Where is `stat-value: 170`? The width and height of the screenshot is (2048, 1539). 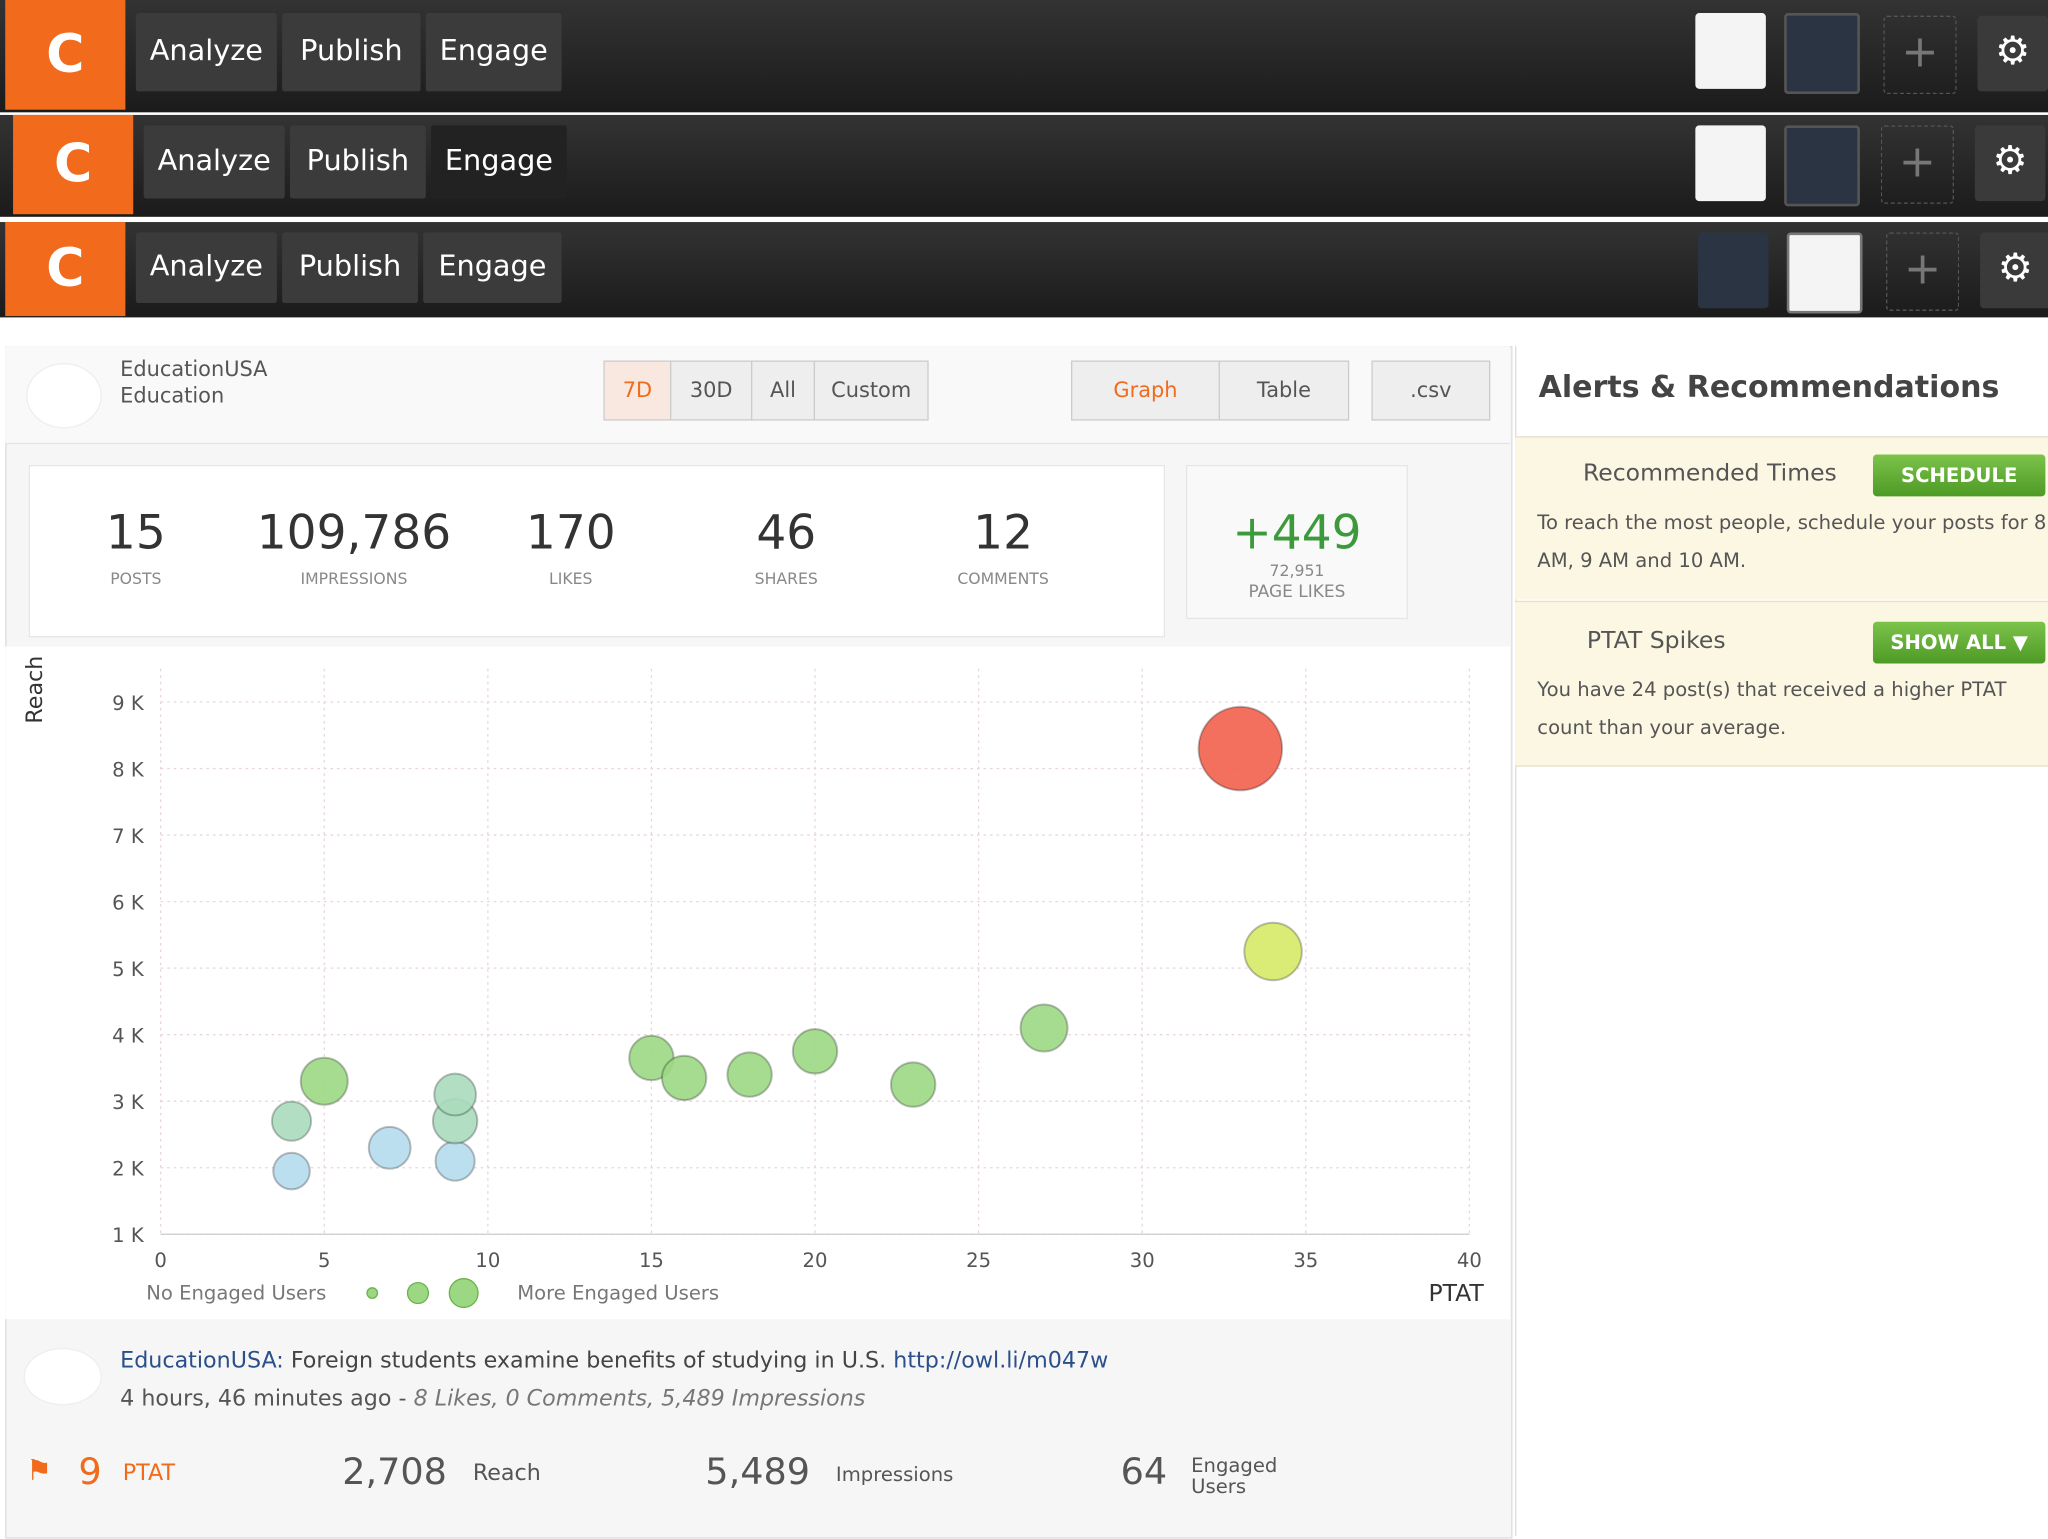 stat-value: 170 is located at coordinates (570, 533).